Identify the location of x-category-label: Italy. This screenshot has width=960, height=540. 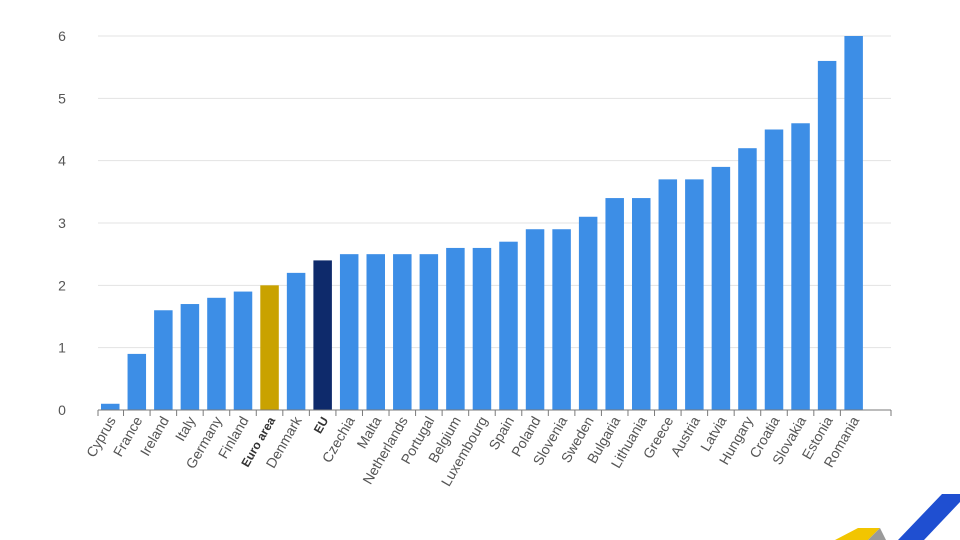
(185, 429).